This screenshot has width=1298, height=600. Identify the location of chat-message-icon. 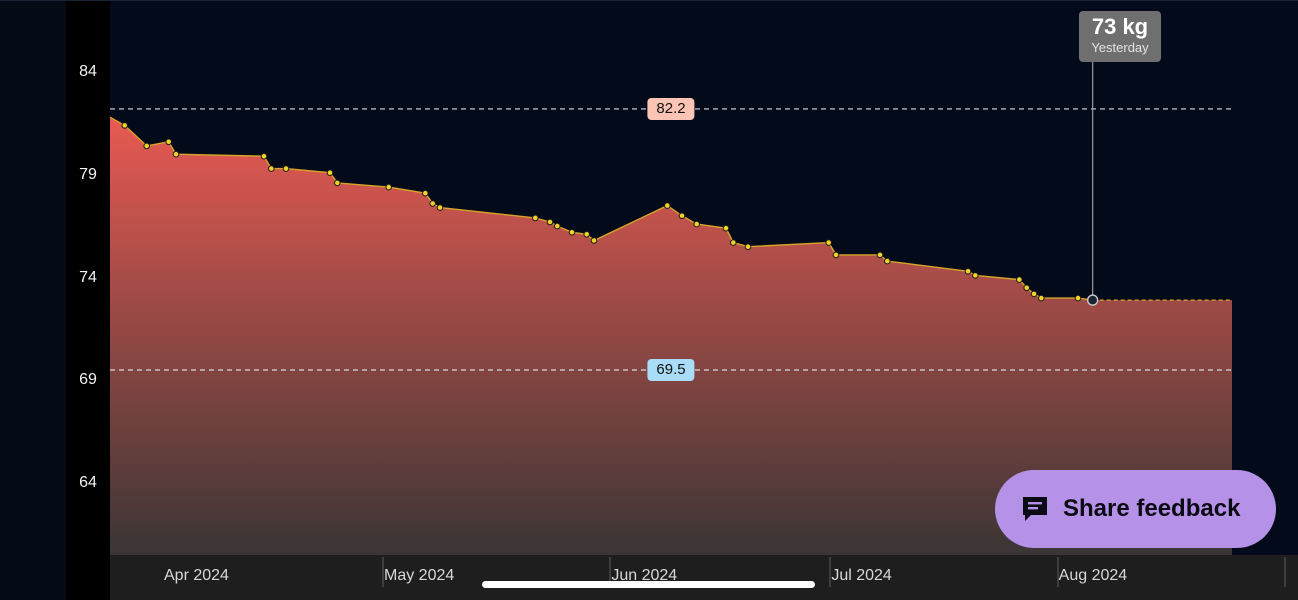
(1035, 509).